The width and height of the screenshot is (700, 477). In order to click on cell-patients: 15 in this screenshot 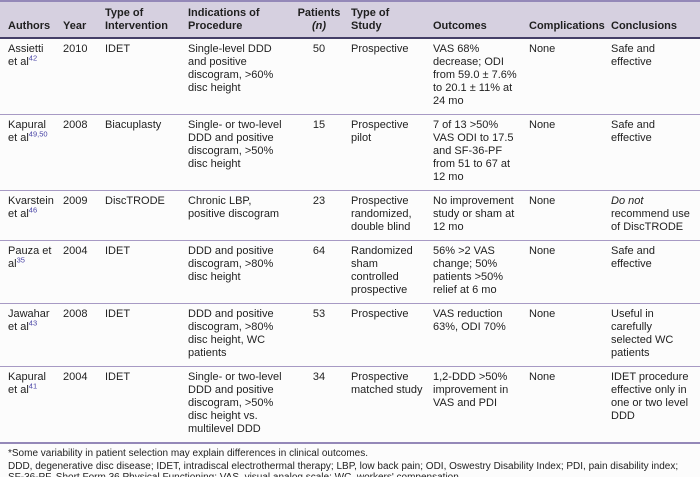, I will do `click(320, 152)`.